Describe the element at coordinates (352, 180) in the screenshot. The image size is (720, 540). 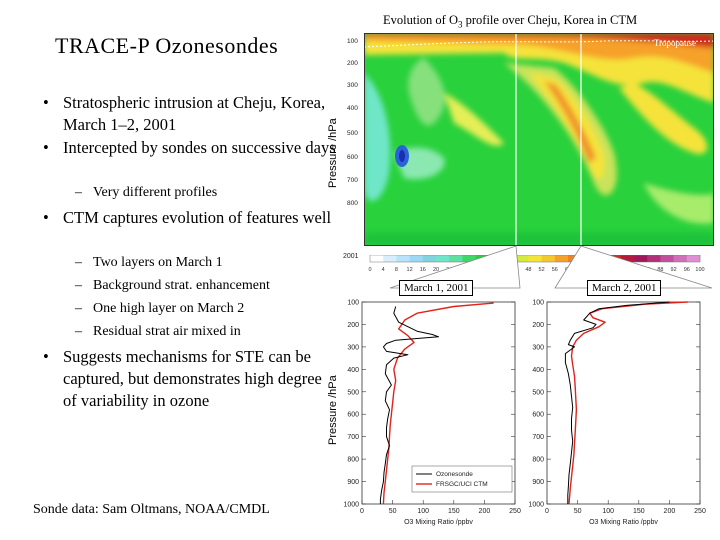
I see `ctm-y-tick: 700` at that location.